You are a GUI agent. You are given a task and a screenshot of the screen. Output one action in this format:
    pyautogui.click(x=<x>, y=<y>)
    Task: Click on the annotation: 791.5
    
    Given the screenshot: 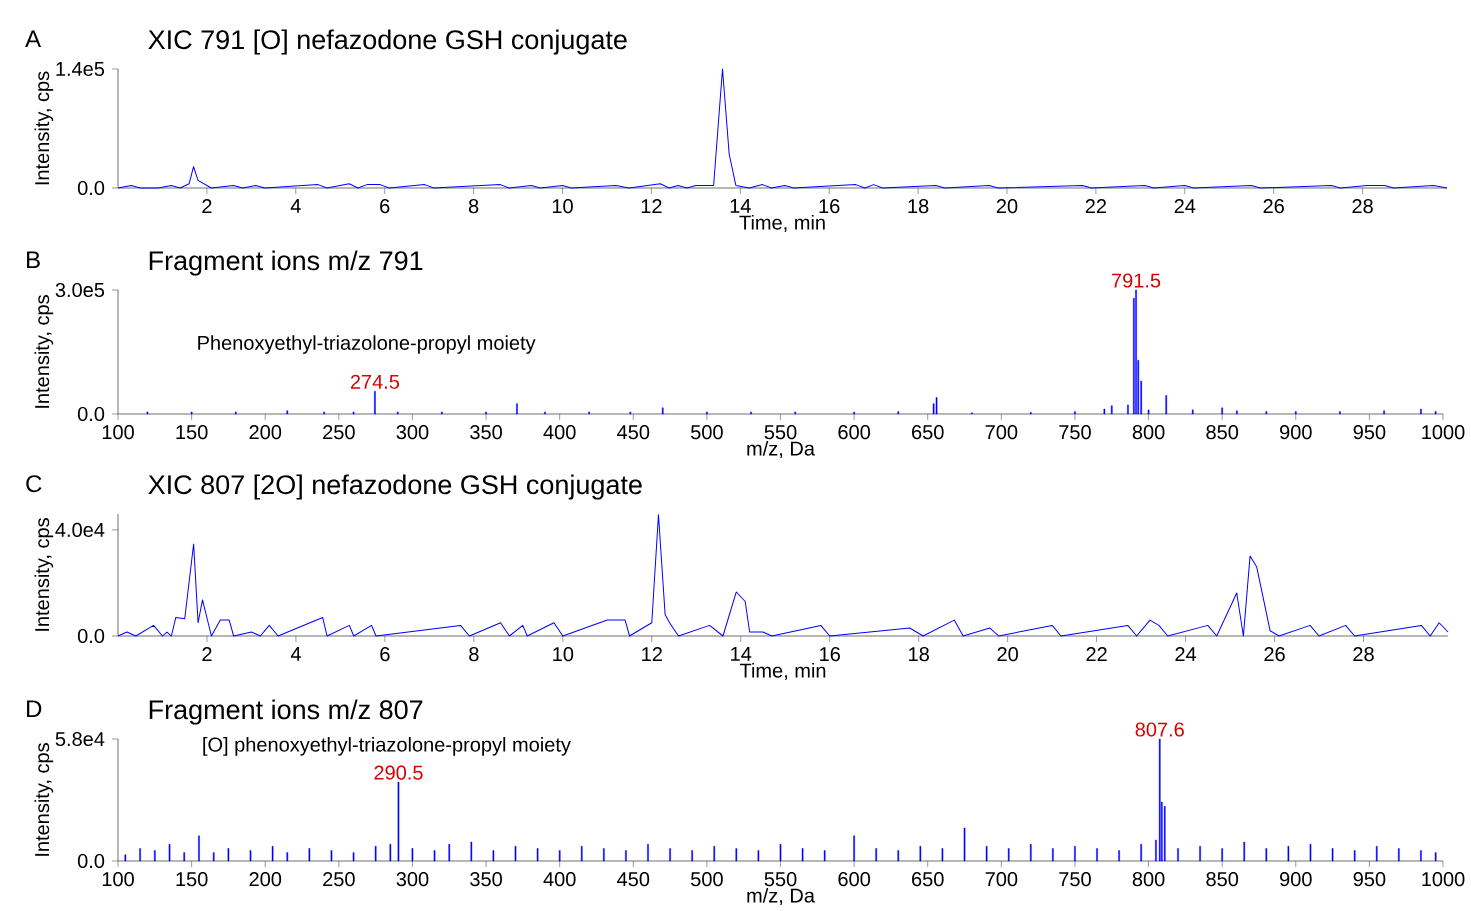 What is the action you would take?
    pyautogui.click(x=1136, y=280)
    